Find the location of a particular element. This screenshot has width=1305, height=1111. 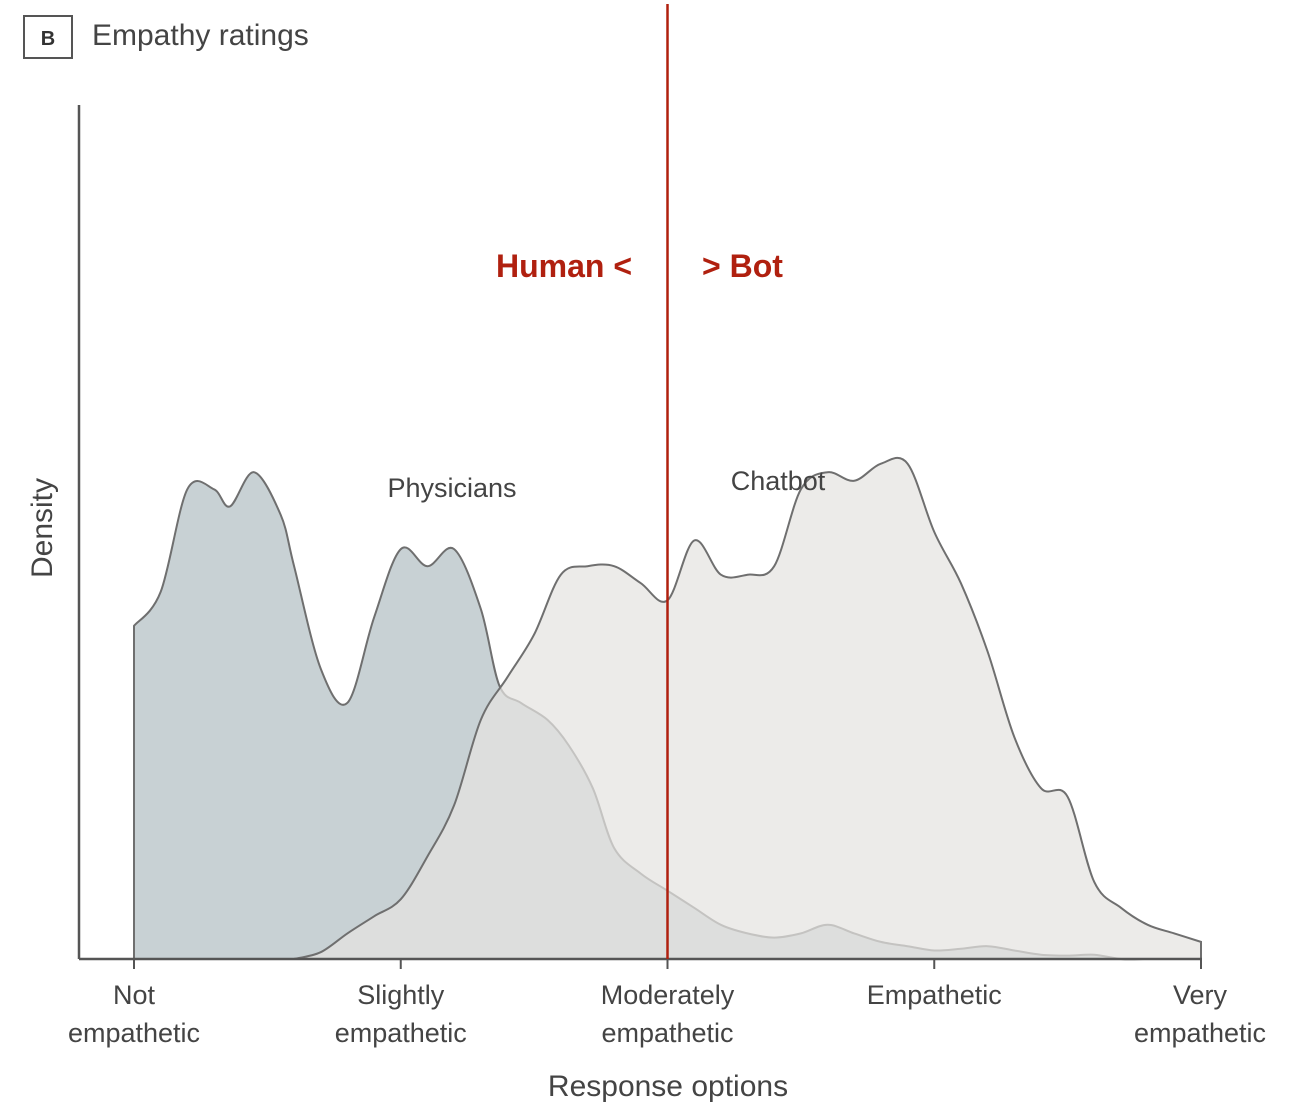

panel-letter: B is located at coordinates (48, 39).